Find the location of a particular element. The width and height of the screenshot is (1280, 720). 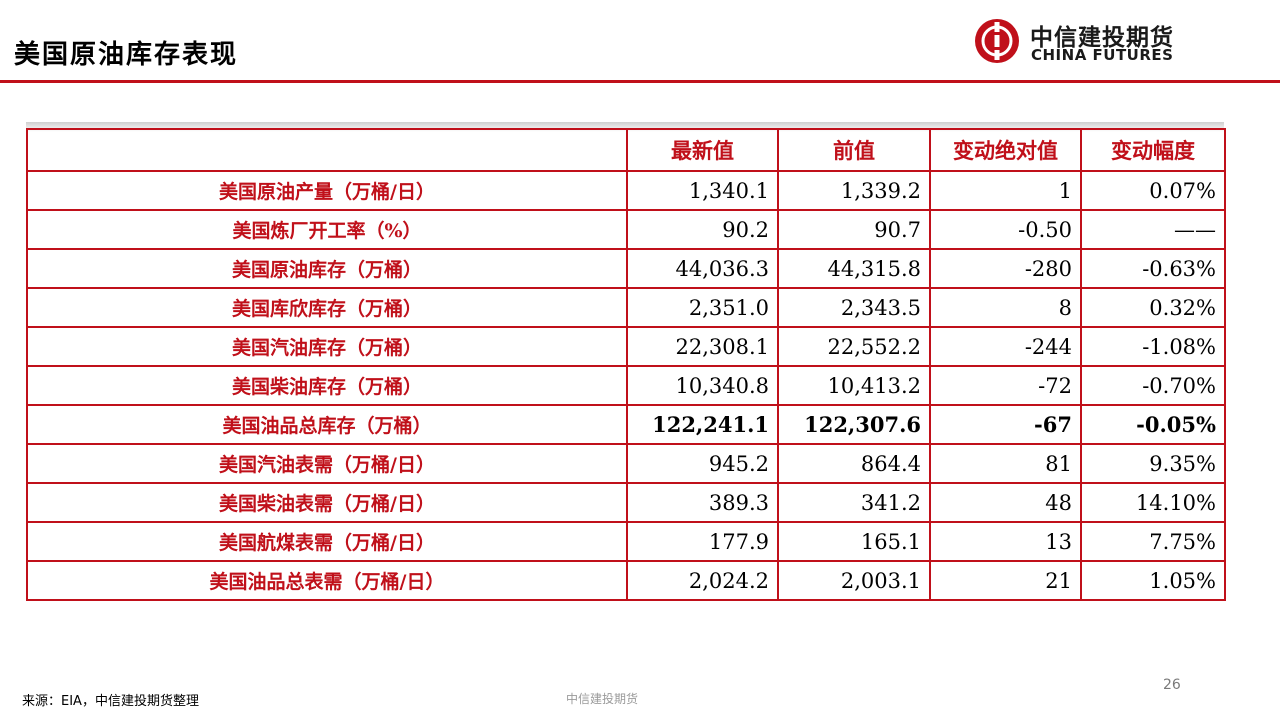

abs-change: 81 is located at coordinates (1005, 463).